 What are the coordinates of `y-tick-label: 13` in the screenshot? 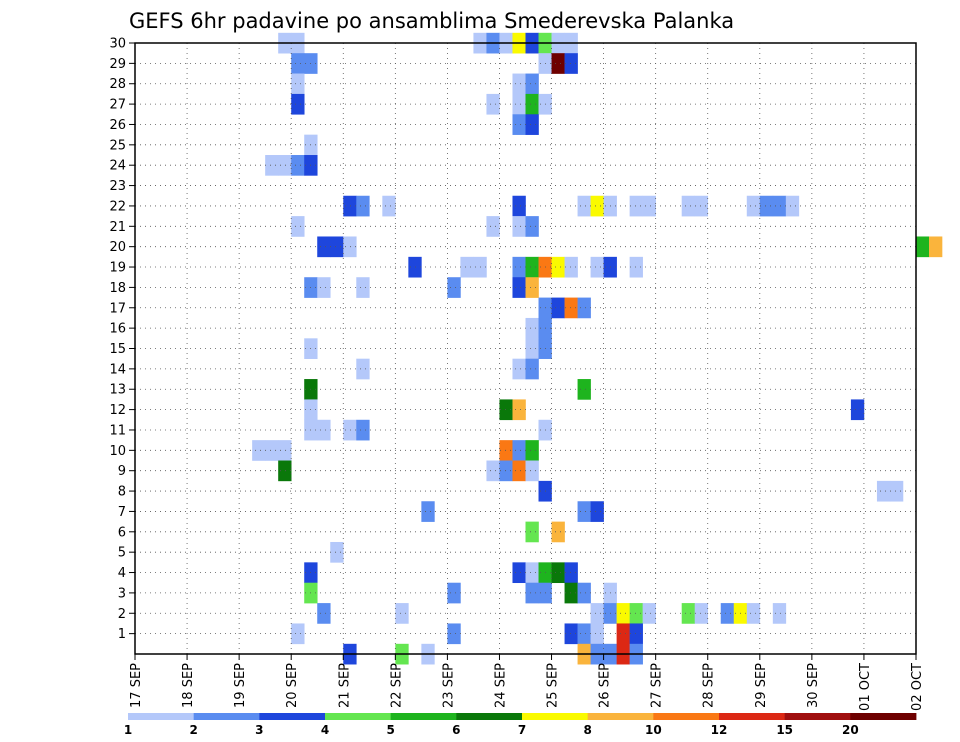 It's located at (117, 390).